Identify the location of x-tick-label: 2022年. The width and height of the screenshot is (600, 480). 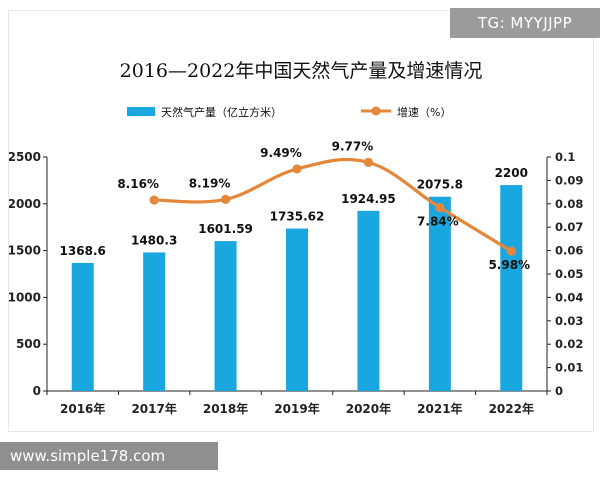
(511, 408).